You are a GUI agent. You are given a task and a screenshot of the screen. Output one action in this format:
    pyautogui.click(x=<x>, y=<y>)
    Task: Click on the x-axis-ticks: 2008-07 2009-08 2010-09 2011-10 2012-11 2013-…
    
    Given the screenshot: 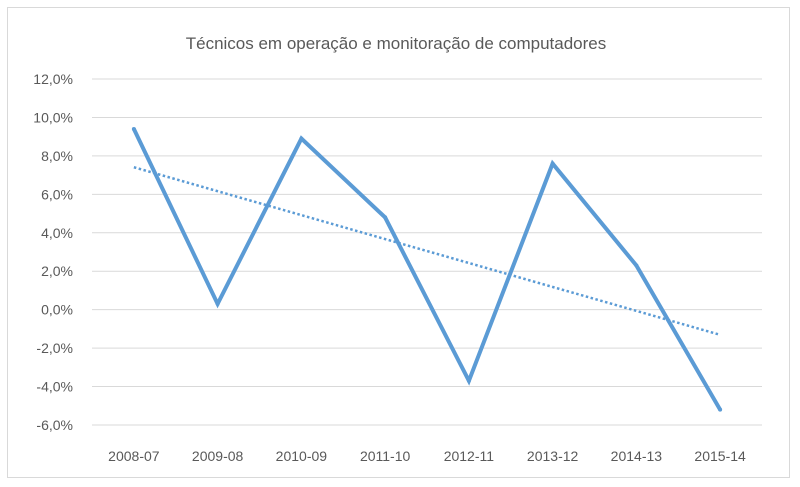 What is the action you would take?
    pyautogui.click(x=427, y=456)
    